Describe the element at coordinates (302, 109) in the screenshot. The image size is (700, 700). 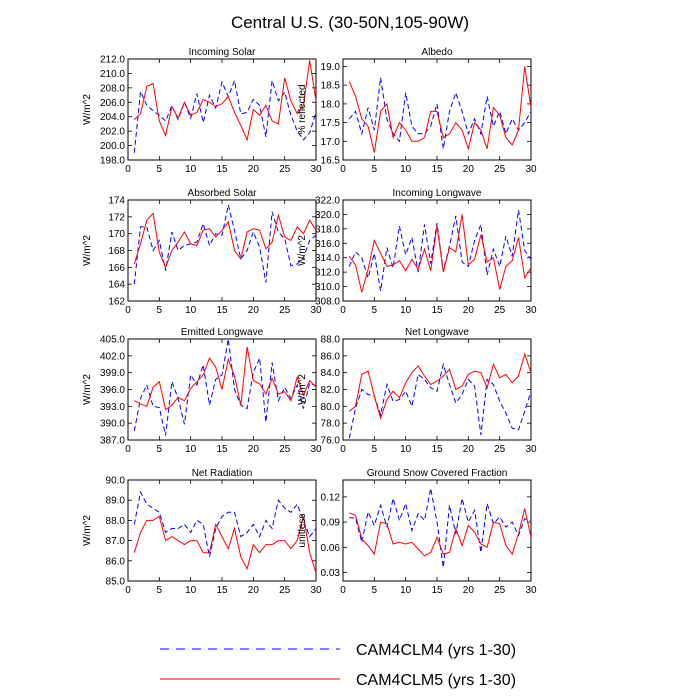
I see `y-axis-label-albedo: % reflected` at that location.